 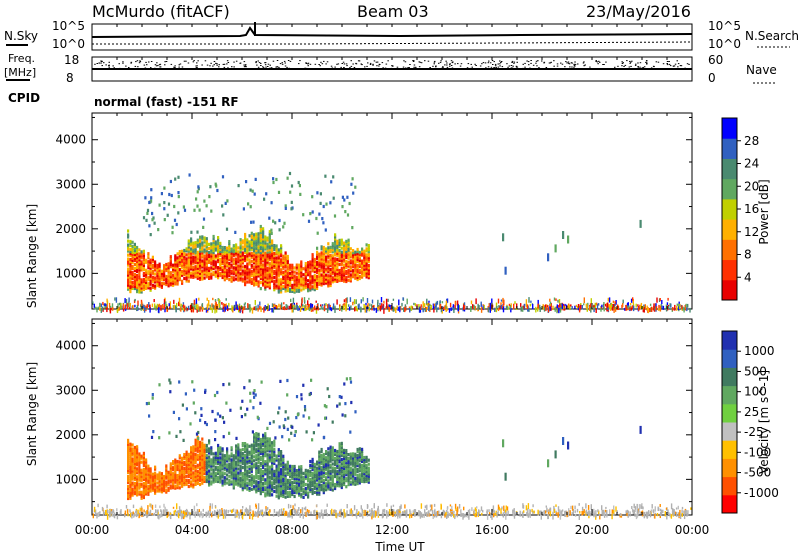 What do you see at coordinates (729, 189) in the screenshot?
I see `power-colorbar-band` at bounding box center [729, 189].